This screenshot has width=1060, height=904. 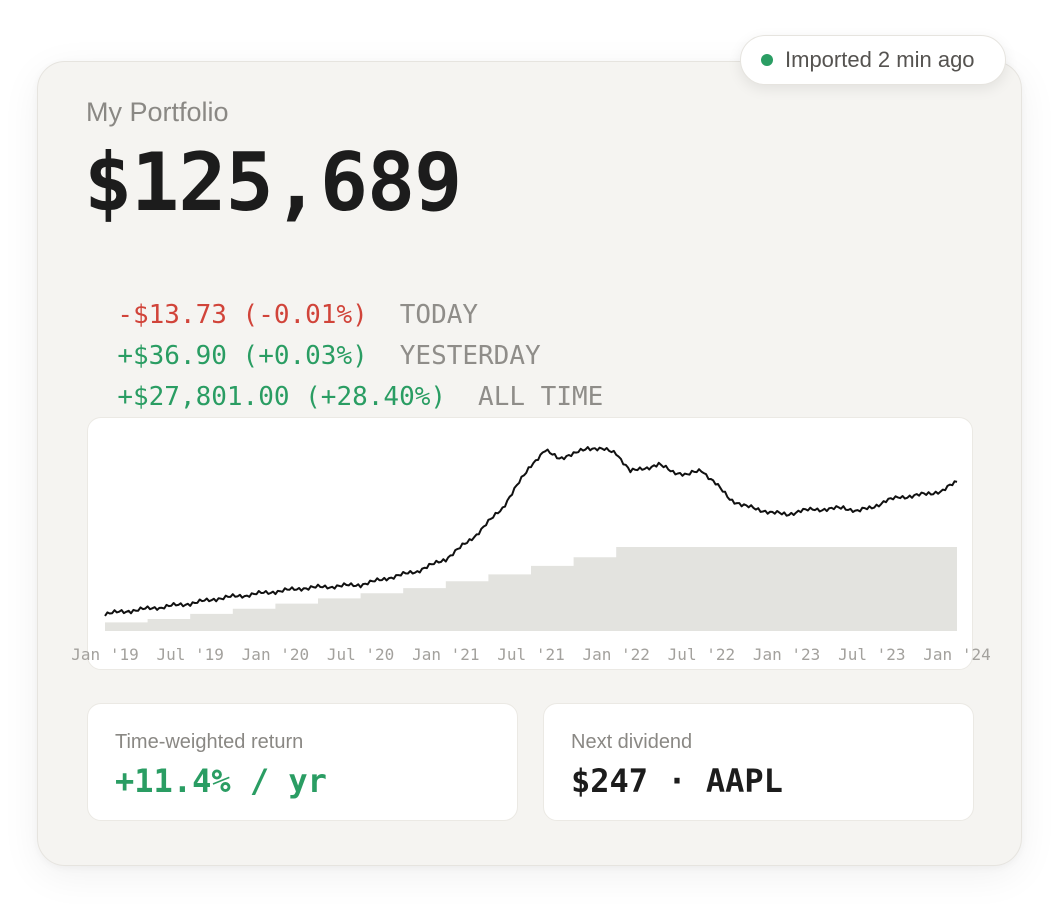 What do you see at coordinates (701, 654) in the screenshot?
I see `x-tick-label: Jul '22` at bounding box center [701, 654].